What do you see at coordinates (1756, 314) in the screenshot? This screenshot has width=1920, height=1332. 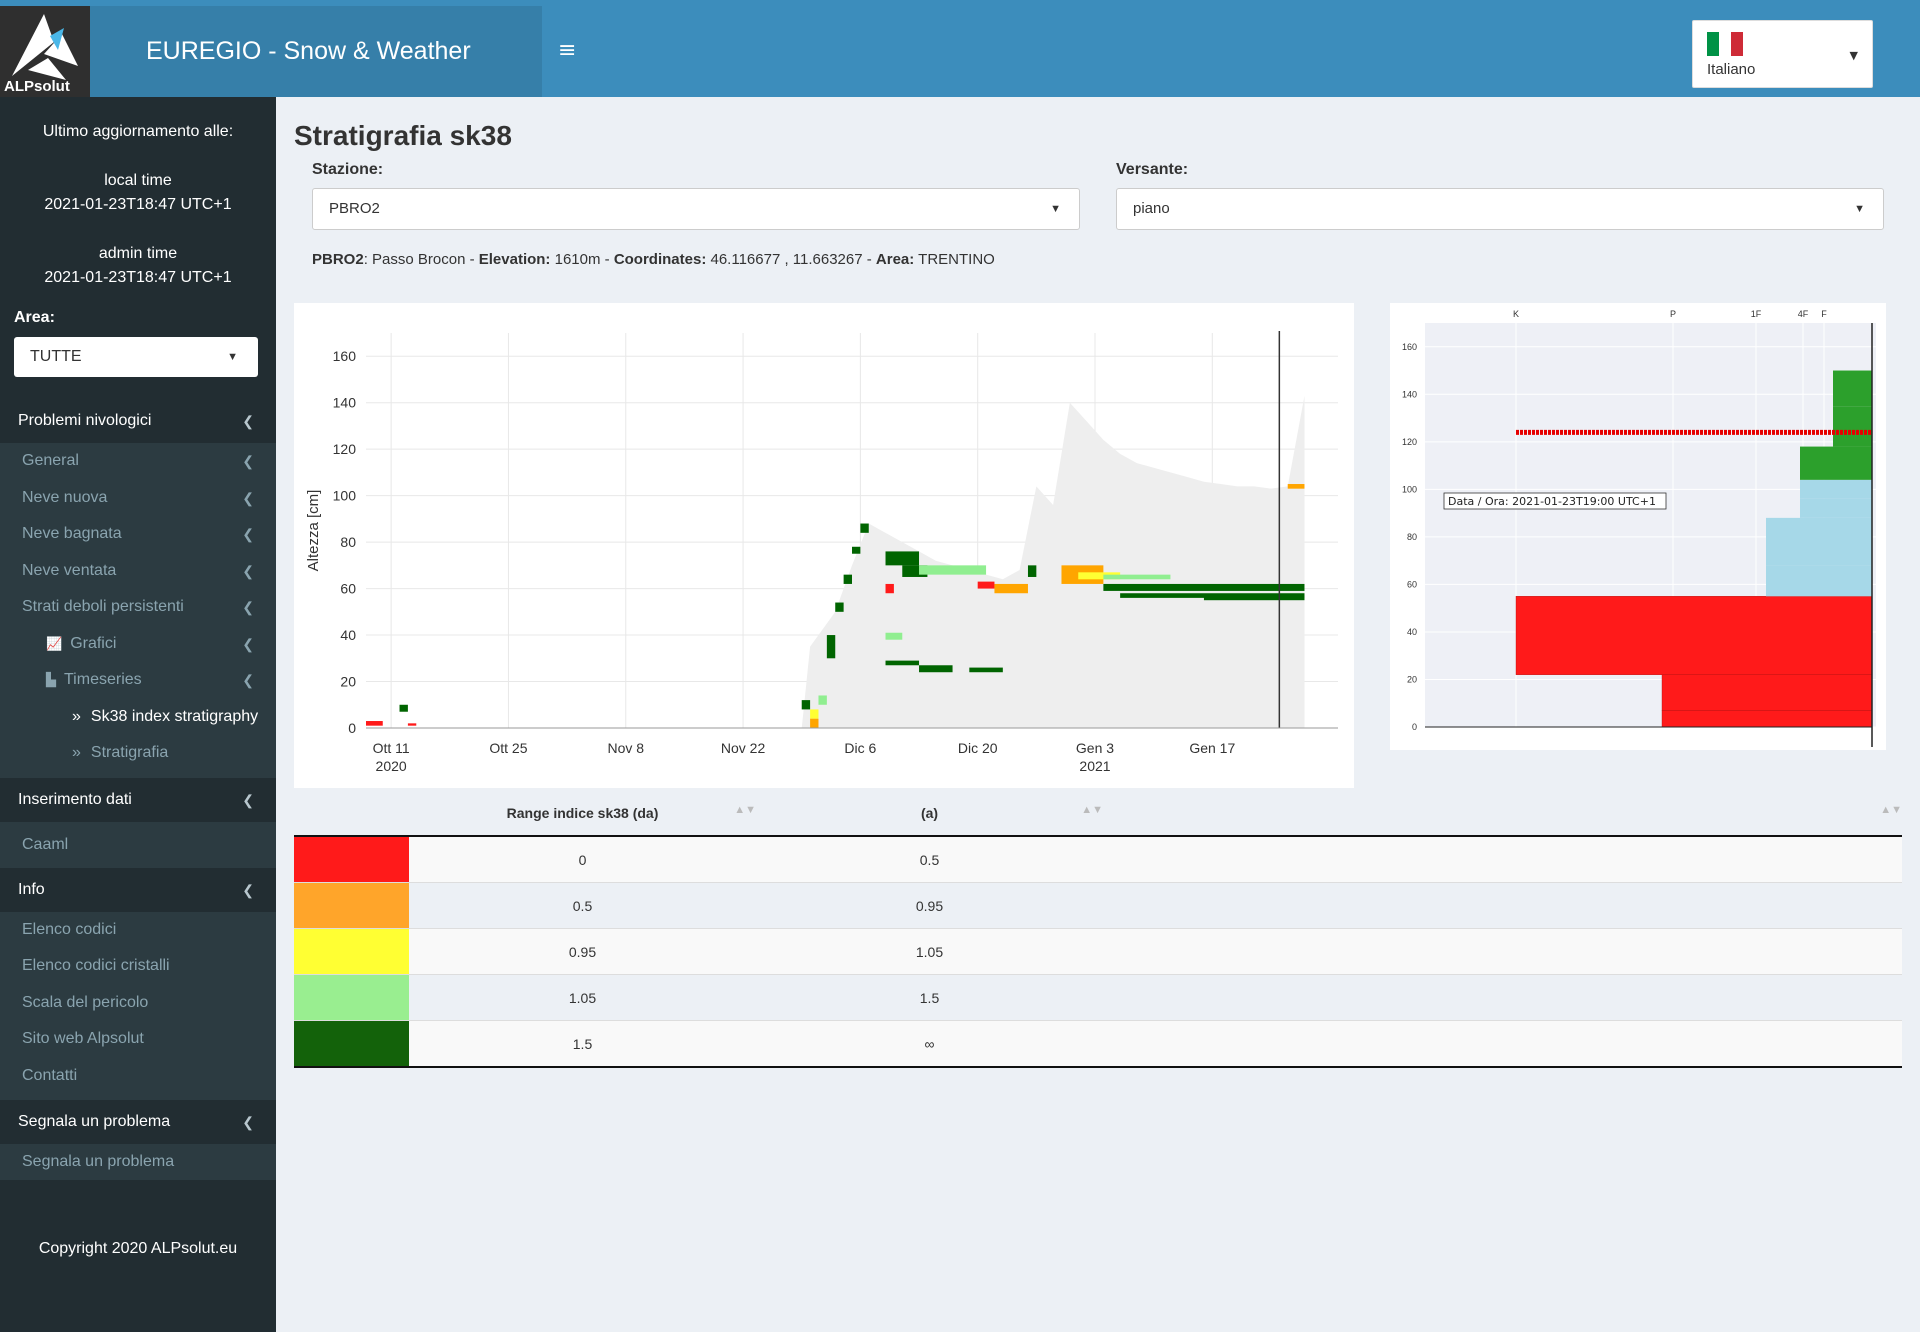 I see `top-tick-label: 1F` at bounding box center [1756, 314].